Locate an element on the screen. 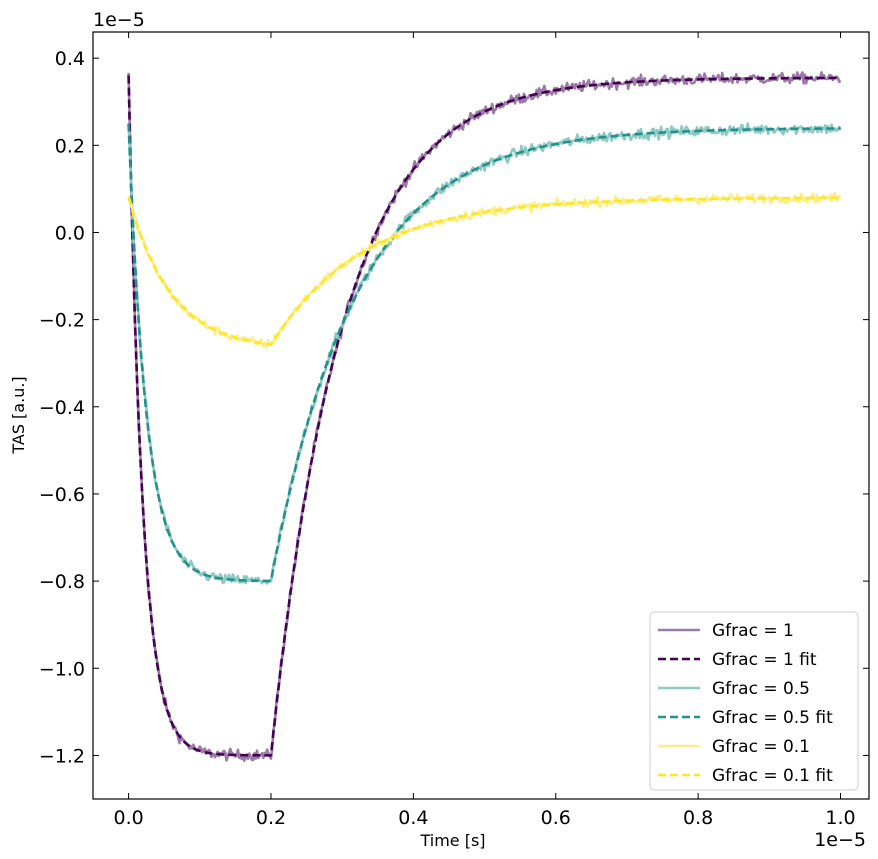 The image size is (878, 859). legend-label-4: Gfrac = 0.1 is located at coordinates (761, 747).